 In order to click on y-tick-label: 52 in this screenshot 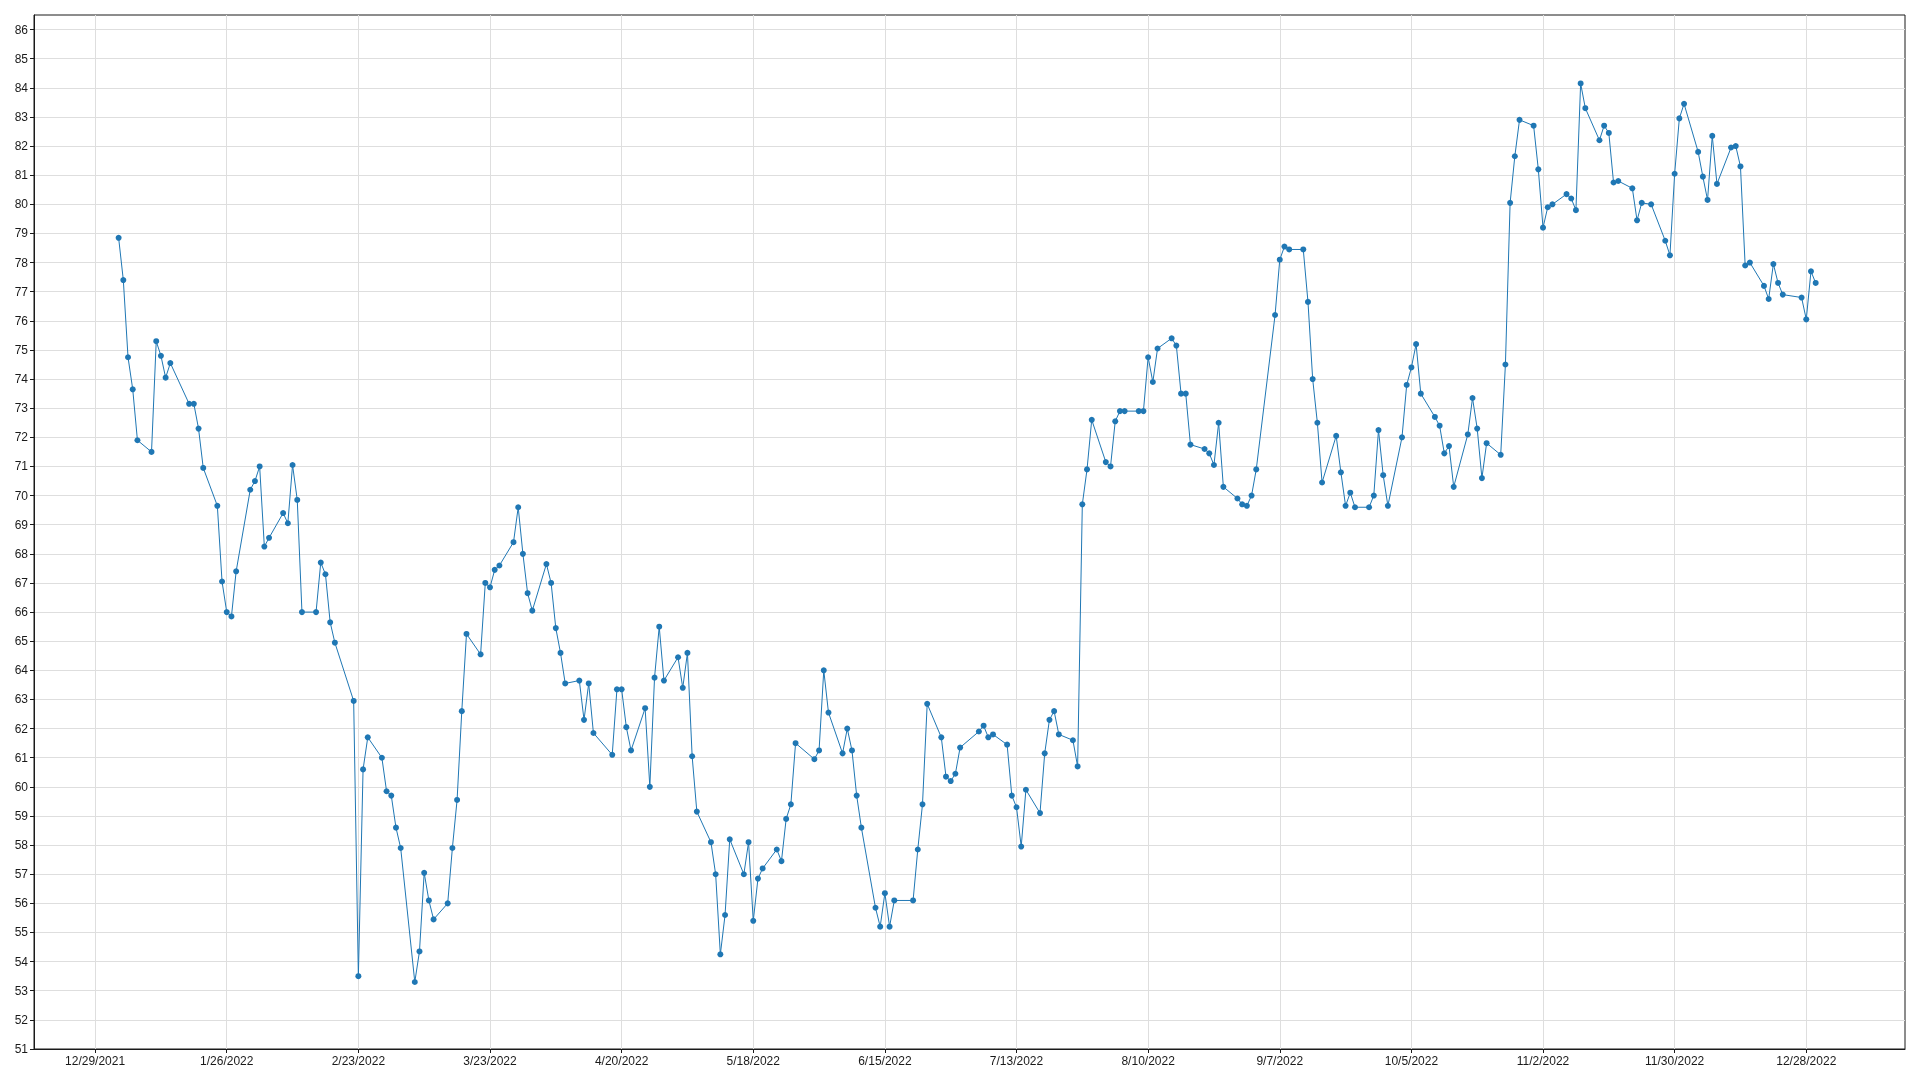, I will do `click(21, 1019)`.